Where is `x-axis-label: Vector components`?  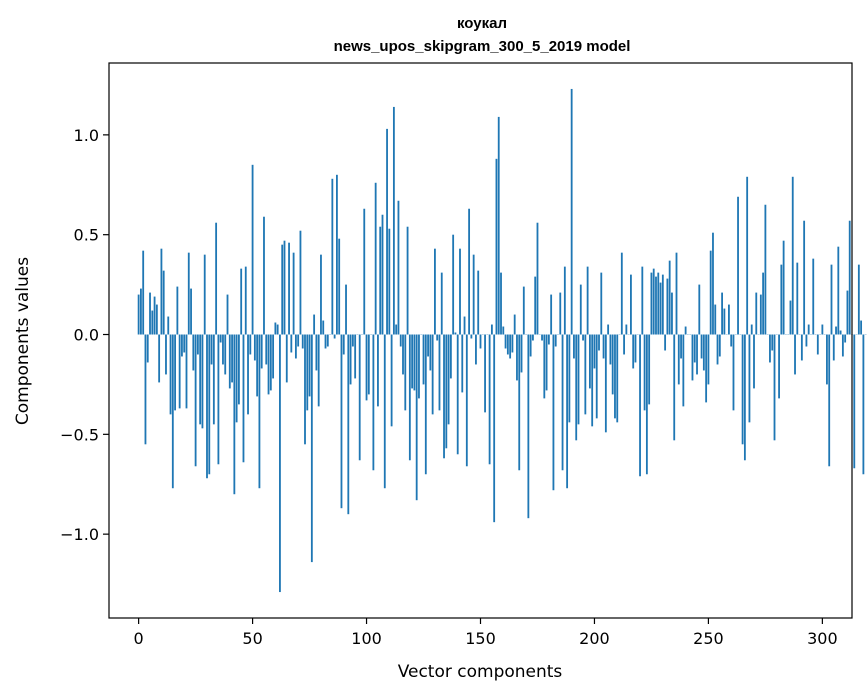 x-axis-label: Vector components is located at coordinates (480, 672).